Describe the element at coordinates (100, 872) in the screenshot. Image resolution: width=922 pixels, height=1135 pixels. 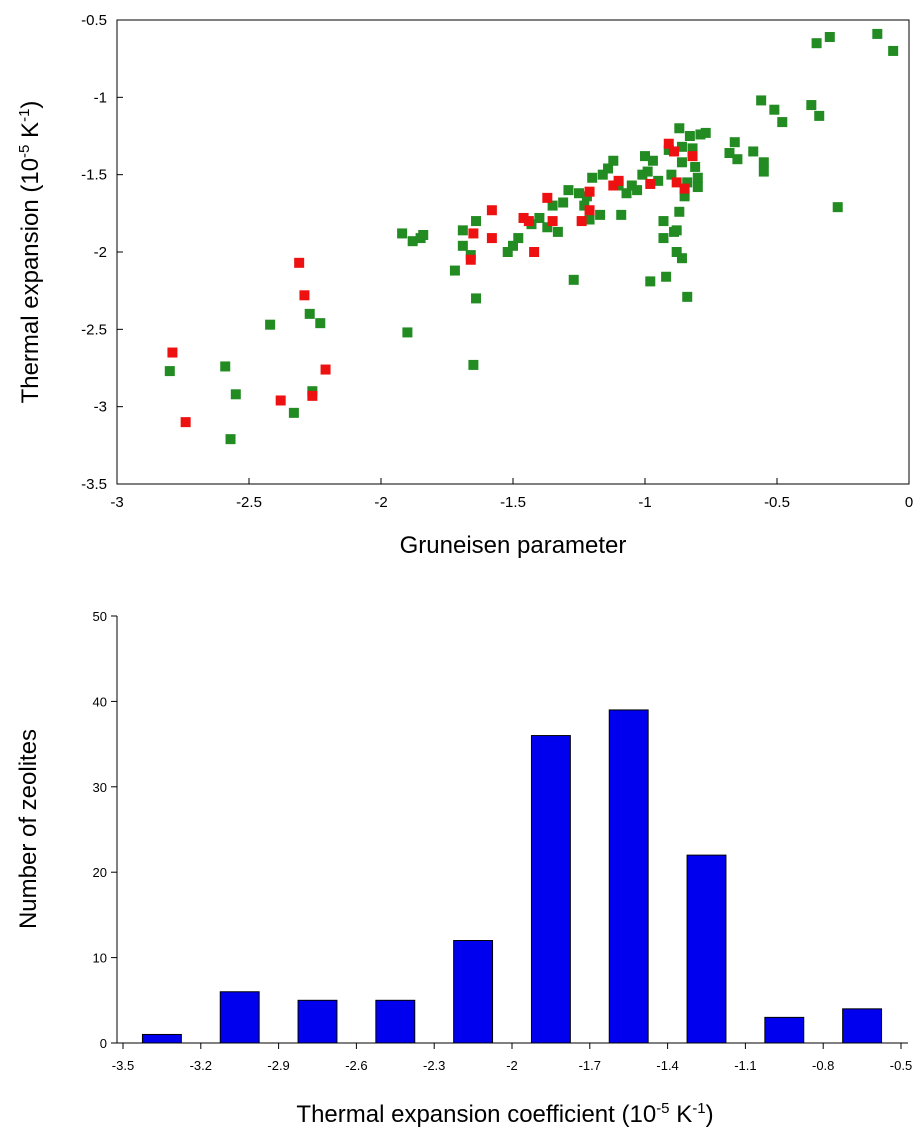
I see `histogram-y-tick-label: 20` at that location.